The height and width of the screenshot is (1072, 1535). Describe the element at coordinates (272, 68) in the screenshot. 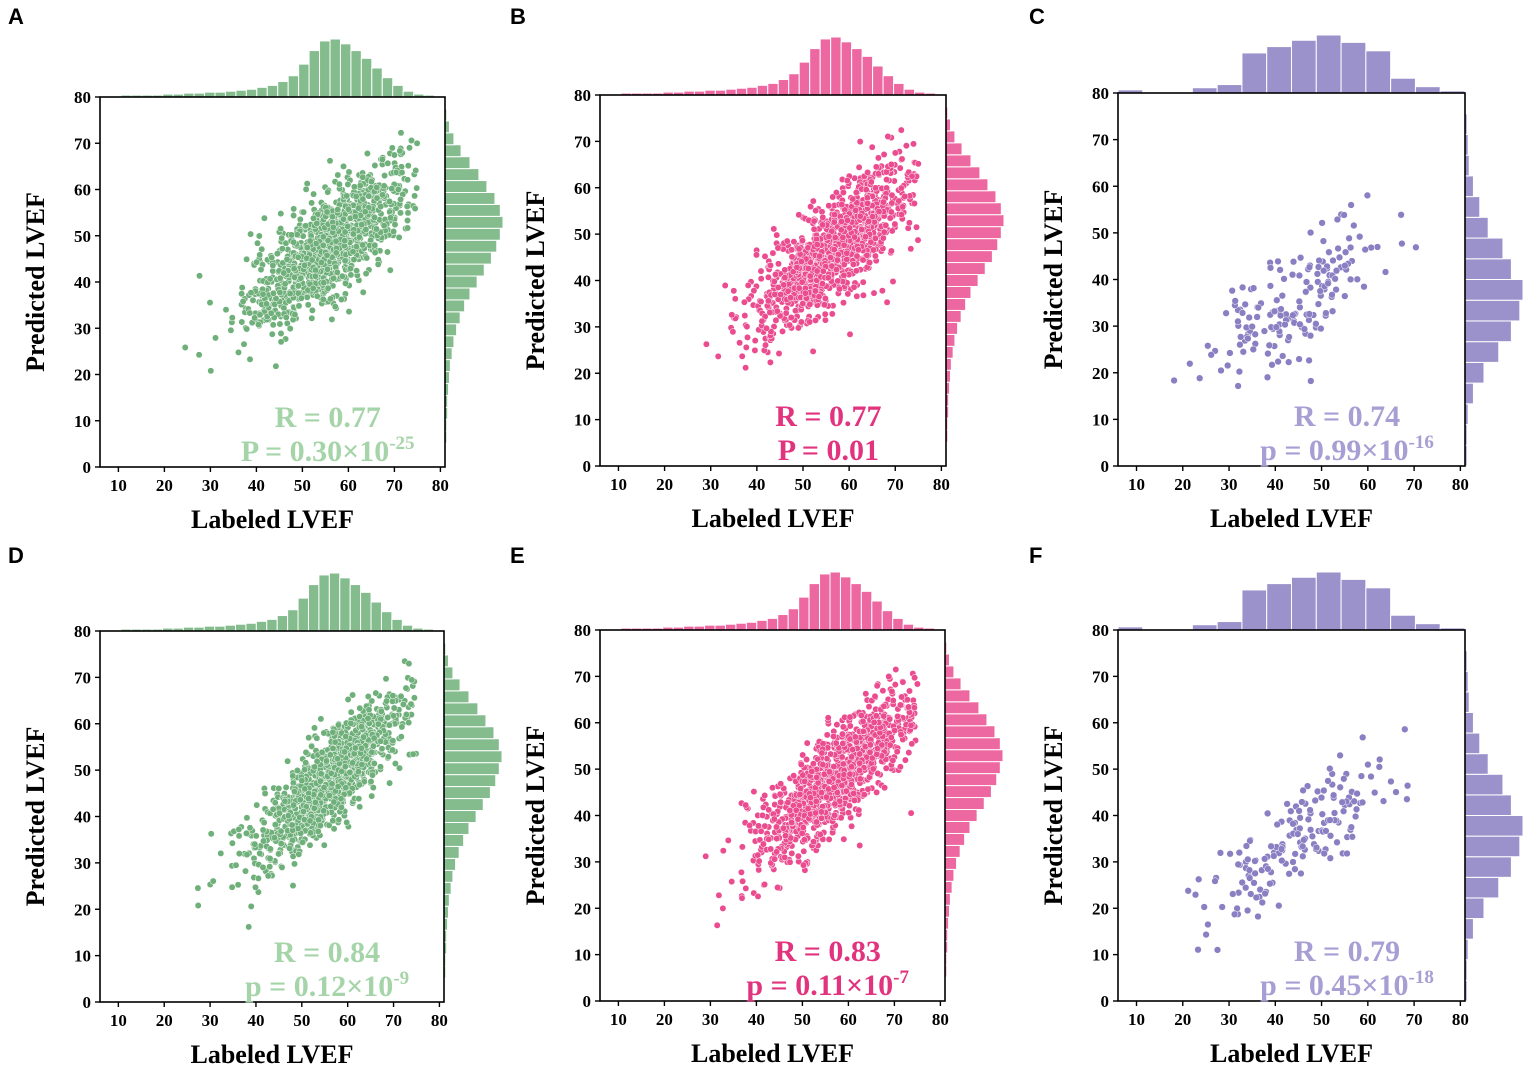

I see `x-marginal-histogram` at that location.